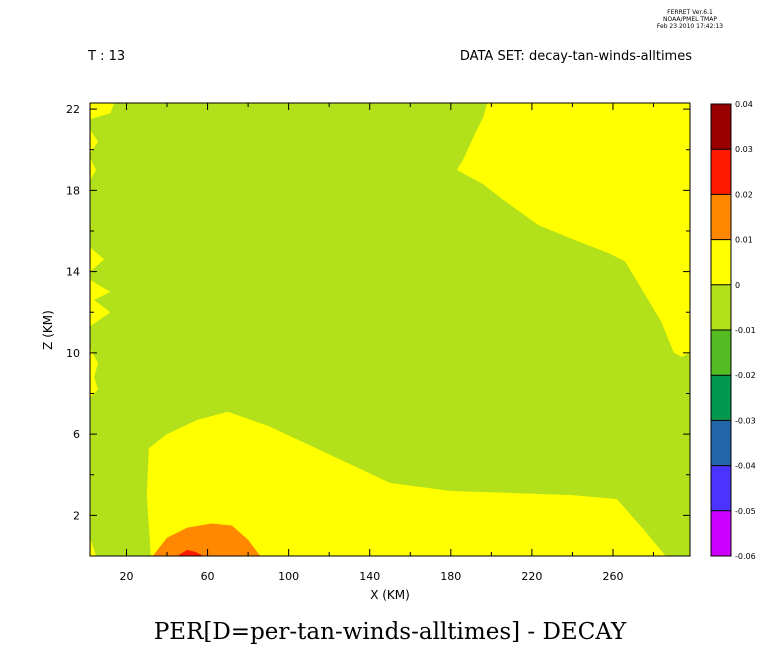  I want to click on x-tick-label: 20, so click(126, 576).